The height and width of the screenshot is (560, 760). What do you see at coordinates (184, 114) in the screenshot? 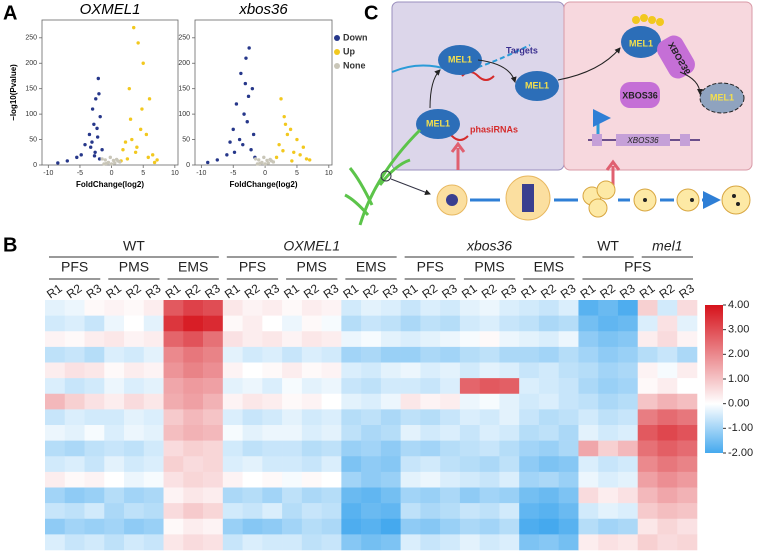
I see `y-tick-label: 100` at bounding box center [184, 114].